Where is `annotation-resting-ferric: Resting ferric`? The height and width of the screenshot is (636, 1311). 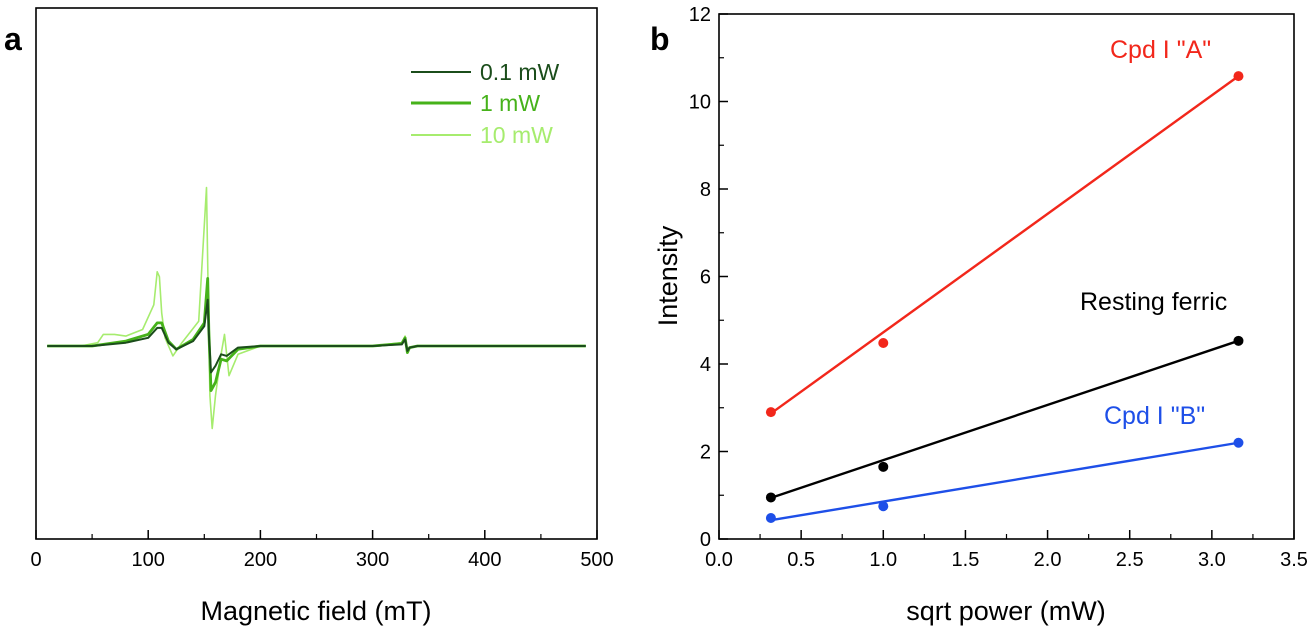 annotation-resting-ferric: Resting ferric is located at coordinates (1153, 302).